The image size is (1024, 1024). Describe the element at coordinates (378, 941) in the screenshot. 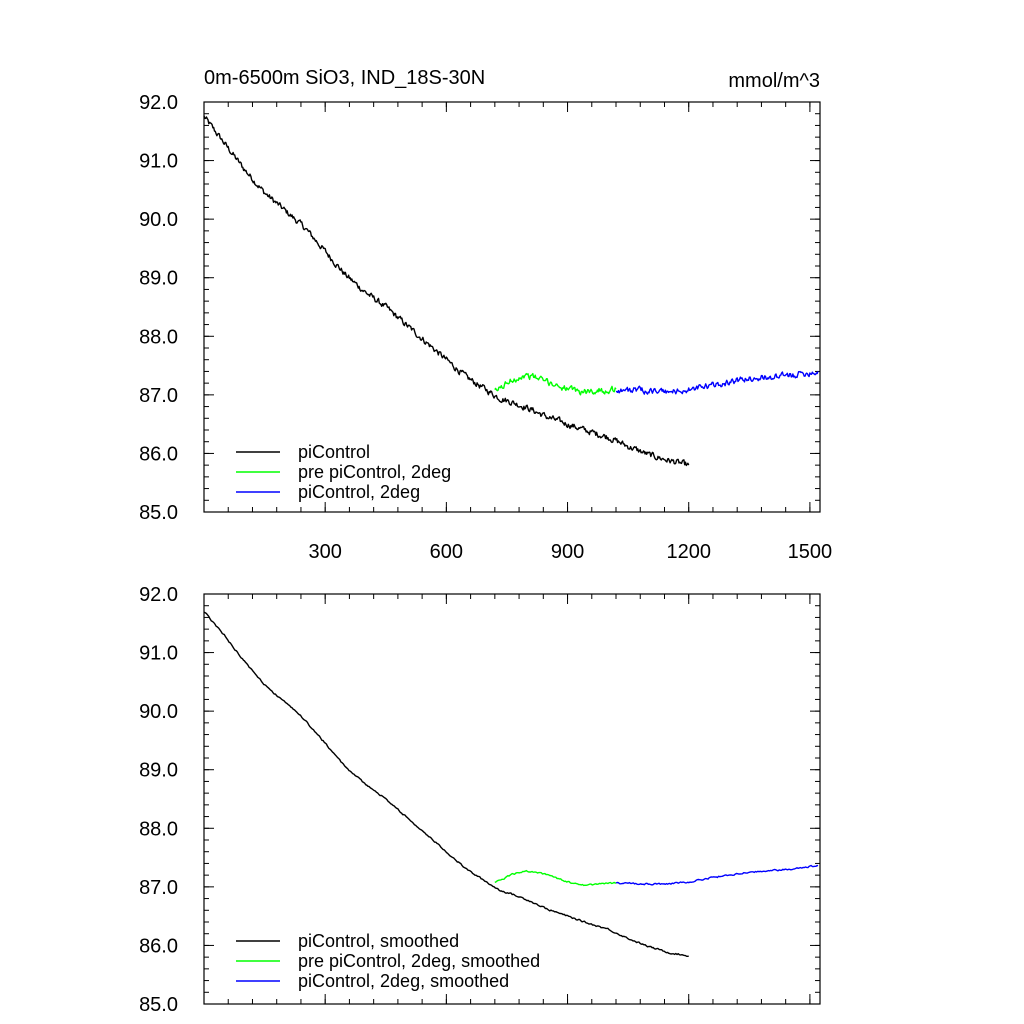

I see `legend-label: piControl, smoothed` at that location.